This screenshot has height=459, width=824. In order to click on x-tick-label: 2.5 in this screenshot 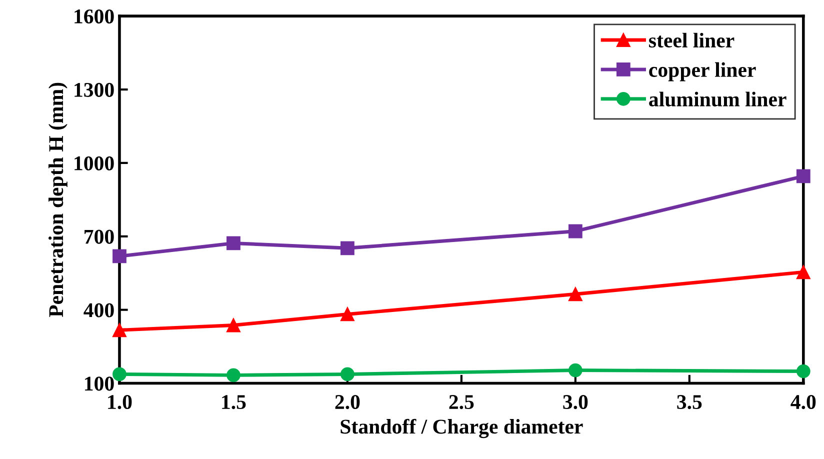, I will do `click(461, 402)`.